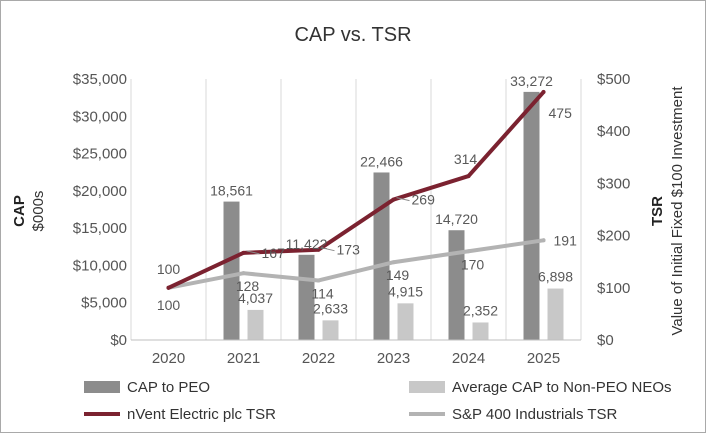 The image size is (706, 433). What do you see at coordinates (605, 340) in the screenshot?
I see `right-tick-label: $0` at bounding box center [605, 340].